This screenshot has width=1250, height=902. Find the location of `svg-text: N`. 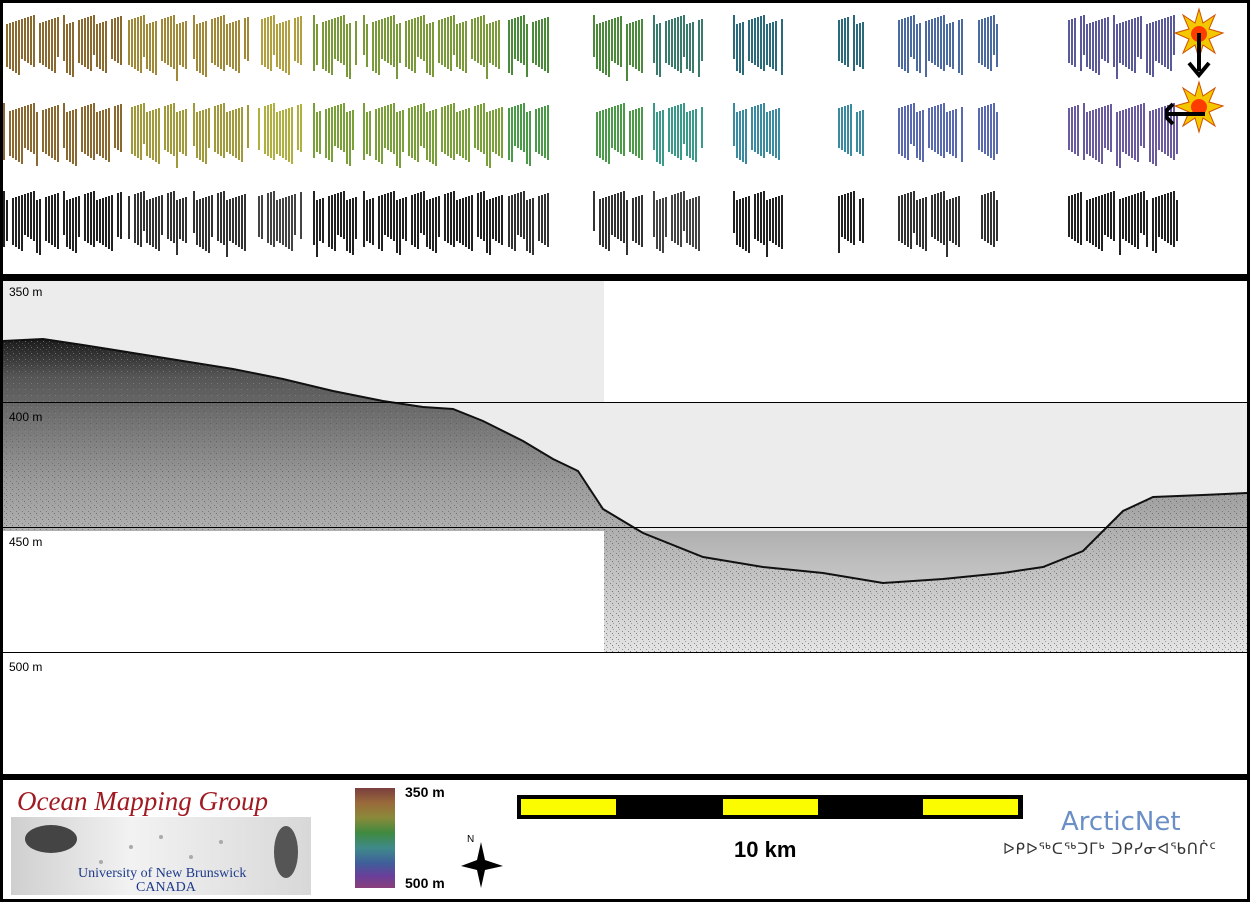

svg-text: N is located at coordinates (470, 839).